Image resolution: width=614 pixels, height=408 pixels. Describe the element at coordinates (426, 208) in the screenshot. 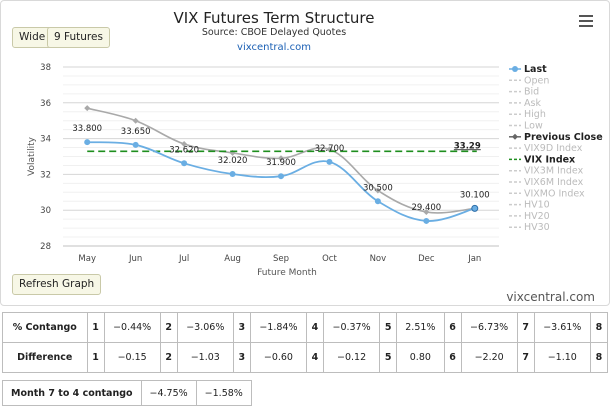

I see `last-data-label: 29.400` at that location.